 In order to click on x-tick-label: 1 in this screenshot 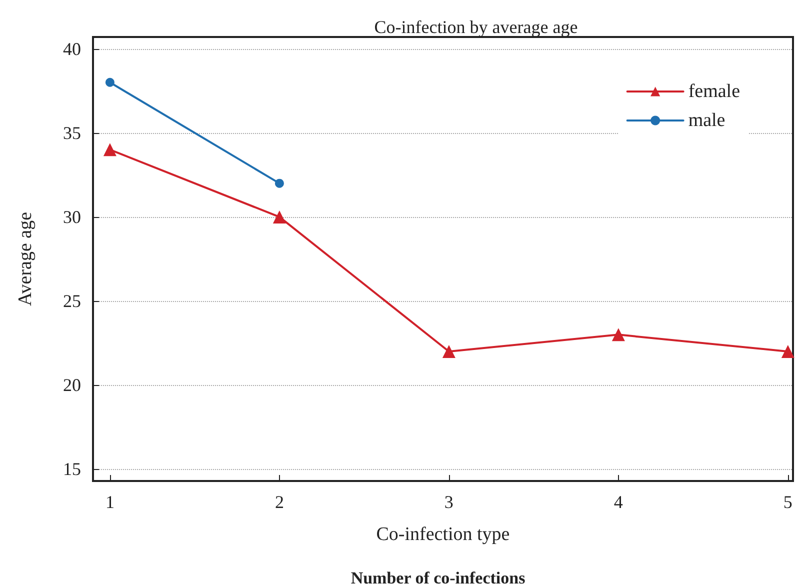, I will do `click(109, 502)`.